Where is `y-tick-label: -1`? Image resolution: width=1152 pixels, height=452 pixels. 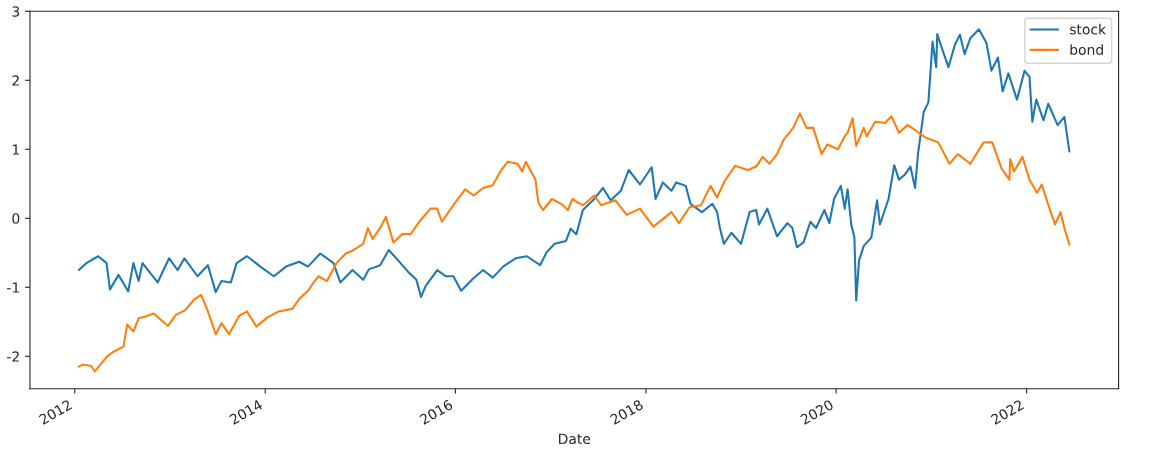
y-tick-label: -1 is located at coordinates (13, 287).